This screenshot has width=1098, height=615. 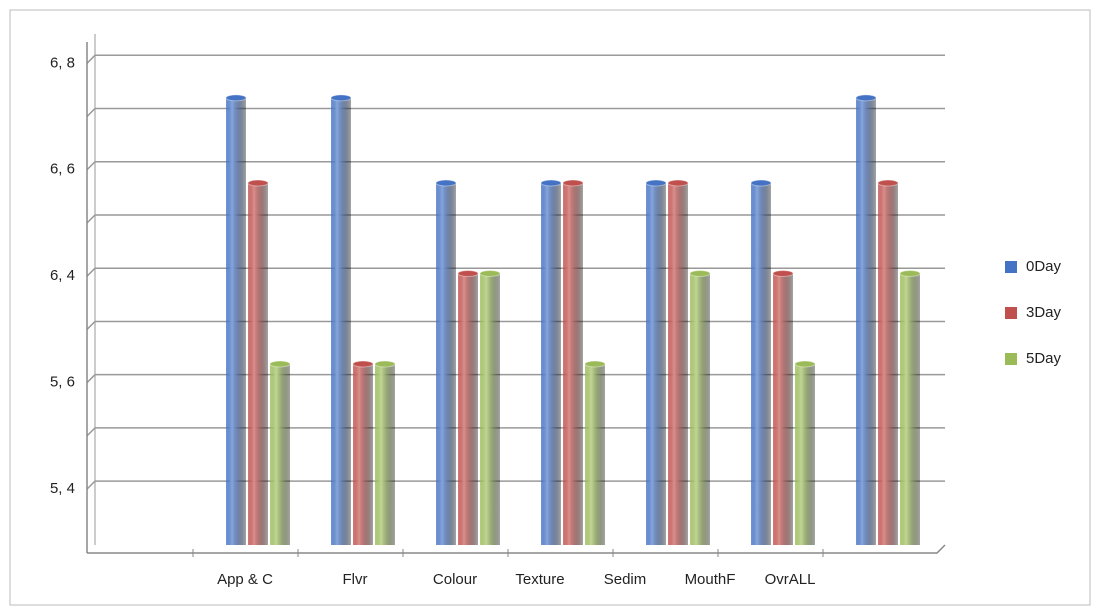 What do you see at coordinates (710, 579) in the screenshot?
I see `x-tick-label: MouthF` at bounding box center [710, 579].